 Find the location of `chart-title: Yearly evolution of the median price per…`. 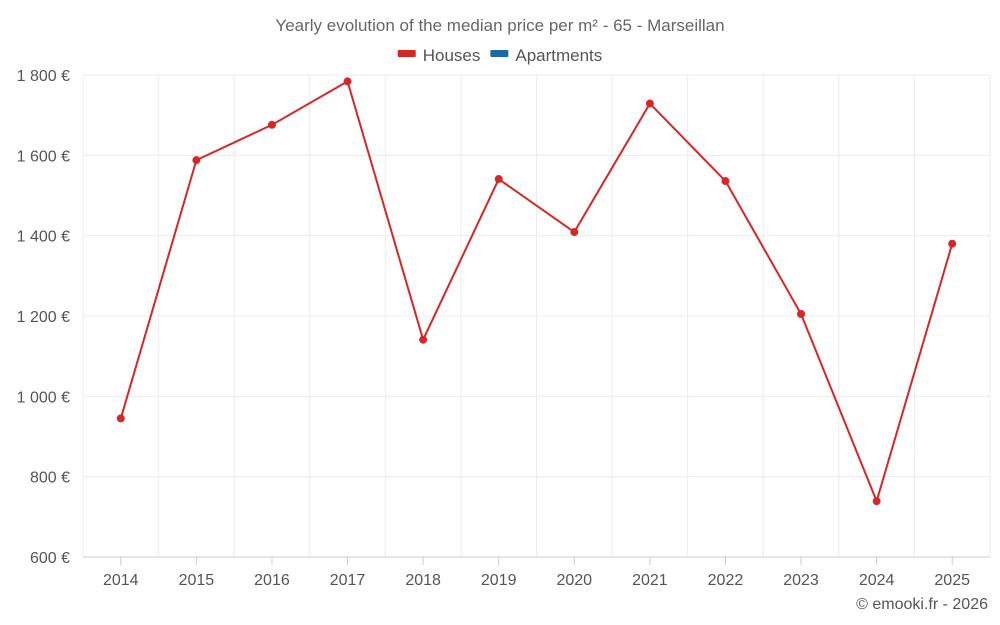

chart-title: Yearly evolution of the median price per… is located at coordinates (499, 25).